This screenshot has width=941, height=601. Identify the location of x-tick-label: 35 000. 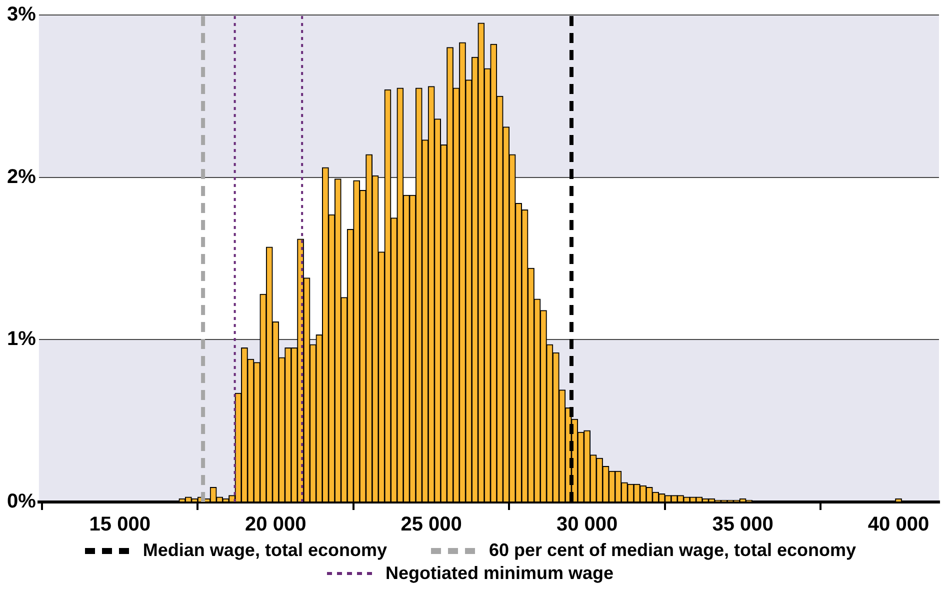
(743, 525).